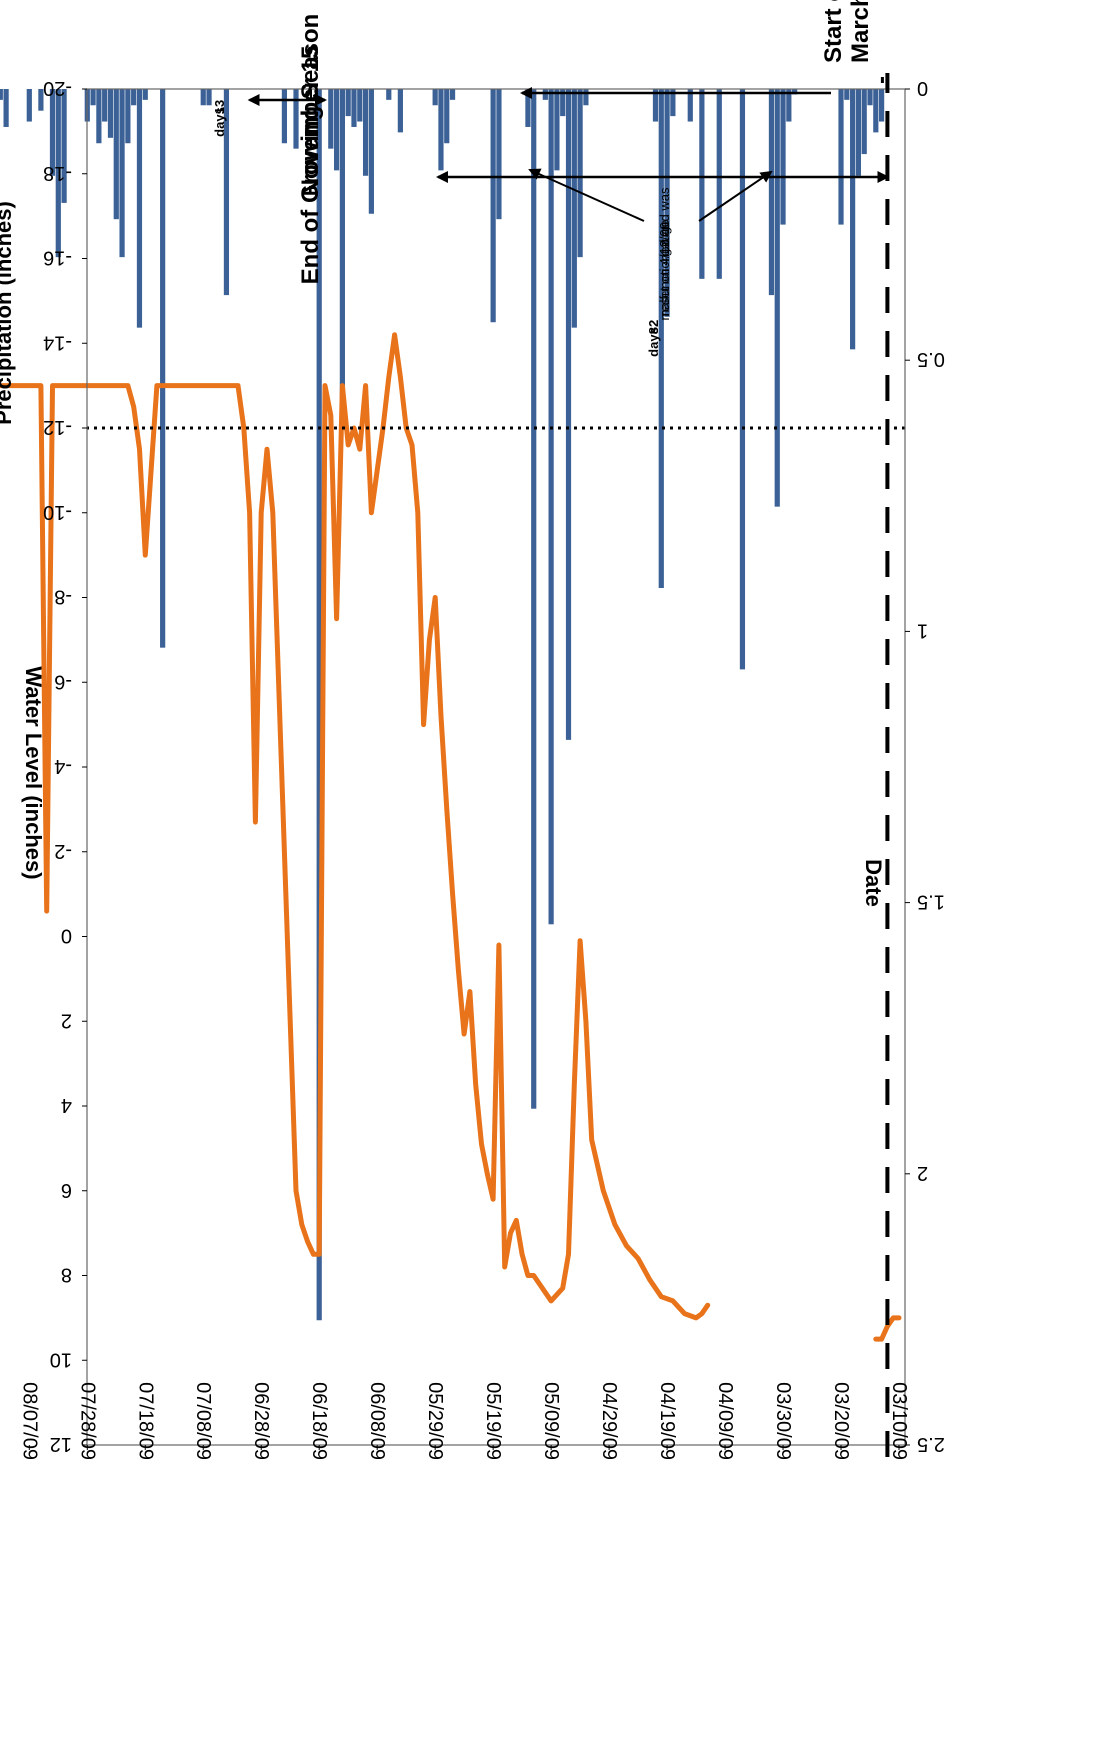 Image resolution: width=1094 pixels, height=1758 pixels. What do you see at coordinates (33, 772) in the screenshot?
I see `y-axis-title: Water Level (inches)` at bounding box center [33, 772].